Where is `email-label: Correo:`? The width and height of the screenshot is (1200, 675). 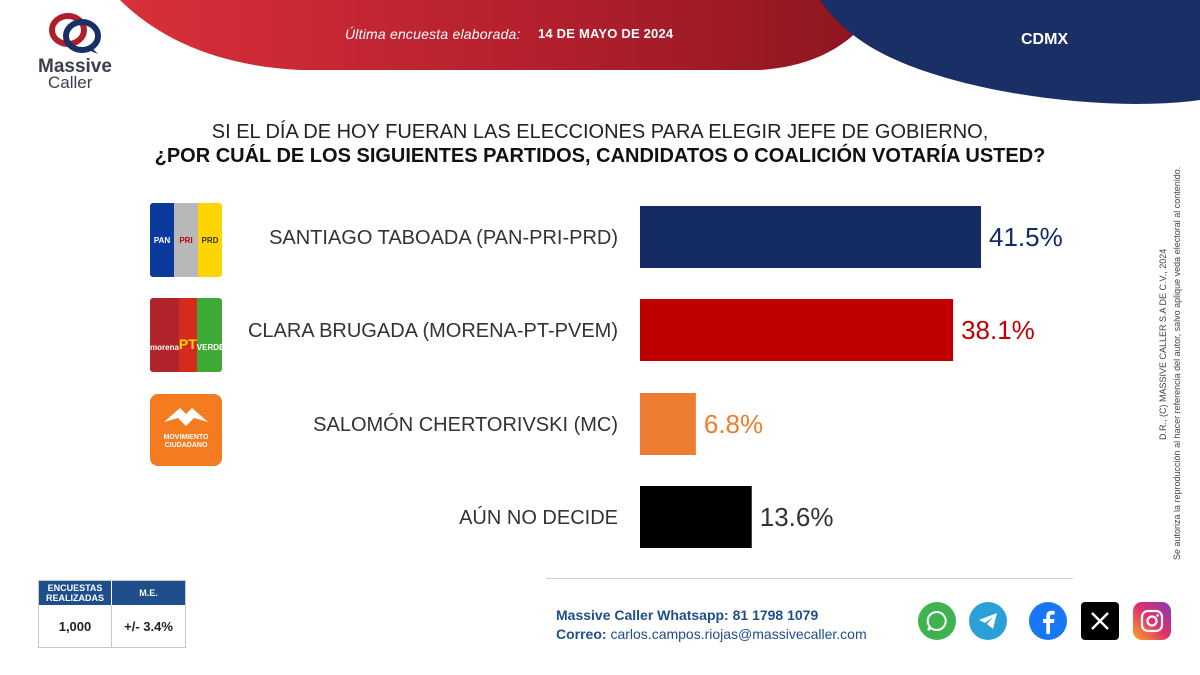 email-label: Correo: is located at coordinates (581, 634).